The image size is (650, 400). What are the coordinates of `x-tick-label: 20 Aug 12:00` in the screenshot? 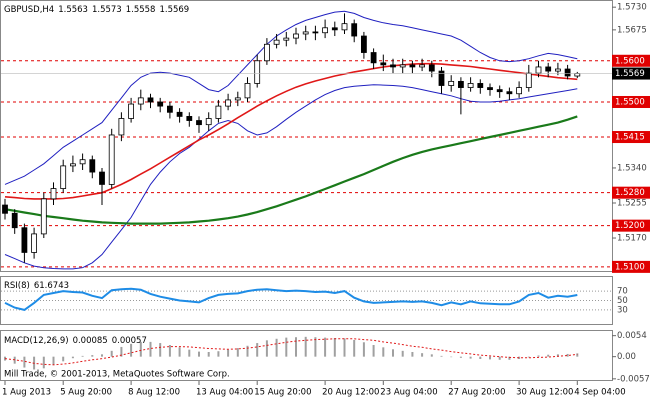 It's located at (350, 393).